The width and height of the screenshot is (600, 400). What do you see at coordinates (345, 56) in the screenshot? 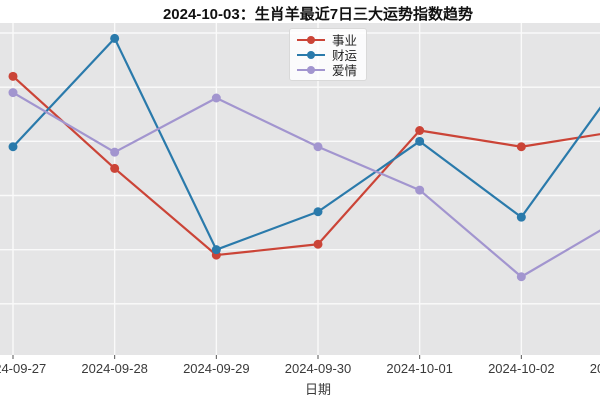
I see `legend-label-wealth: 财运` at bounding box center [345, 56].